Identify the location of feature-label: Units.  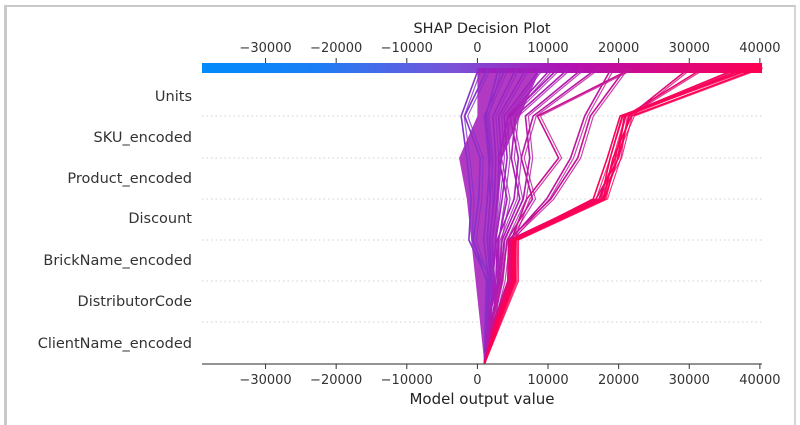
(173, 97).